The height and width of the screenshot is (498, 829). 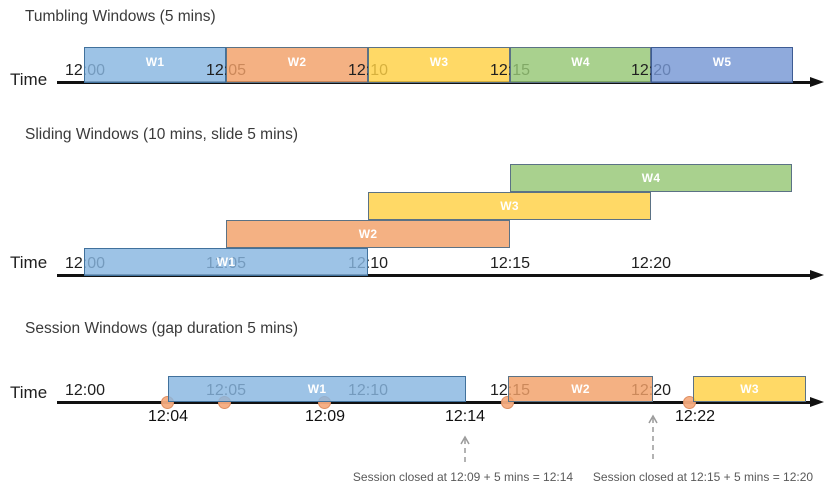 What do you see at coordinates (325, 416) in the screenshot?
I see `session-event-label: 12:09` at bounding box center [325, 416].